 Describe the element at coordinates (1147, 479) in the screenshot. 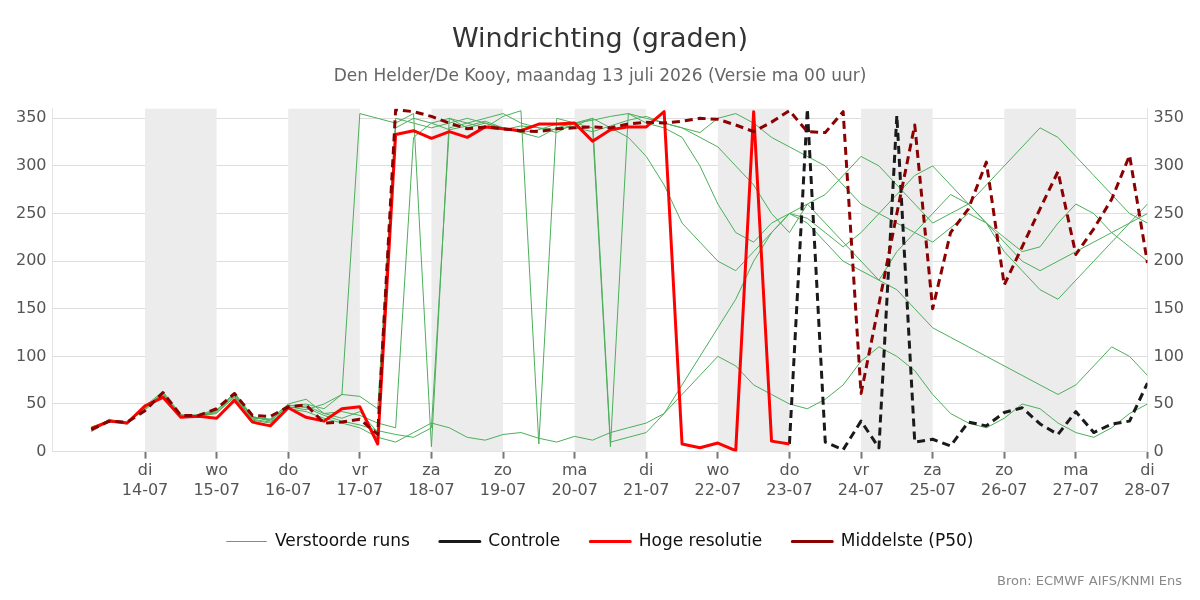

I see `x-tick-label: di 28-07` at that location.